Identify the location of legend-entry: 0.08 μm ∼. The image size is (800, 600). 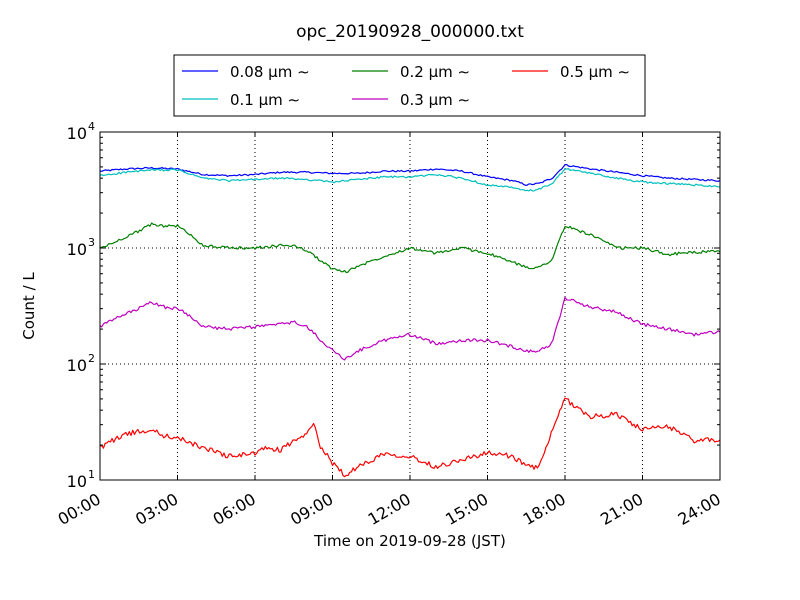
(246, 72).